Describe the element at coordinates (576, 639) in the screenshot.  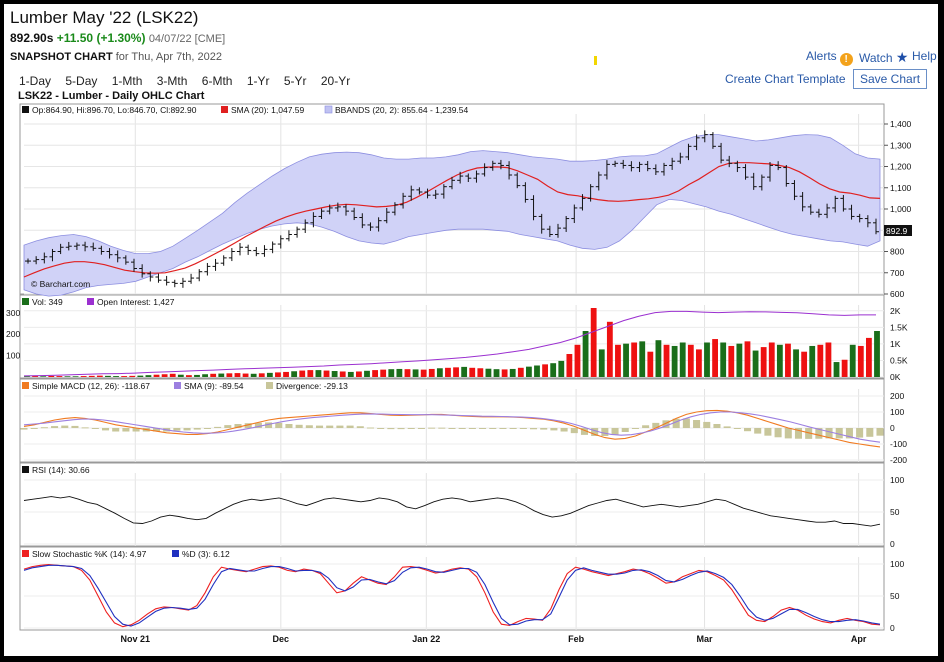
I see `x-tick-label: Feb` at that location.